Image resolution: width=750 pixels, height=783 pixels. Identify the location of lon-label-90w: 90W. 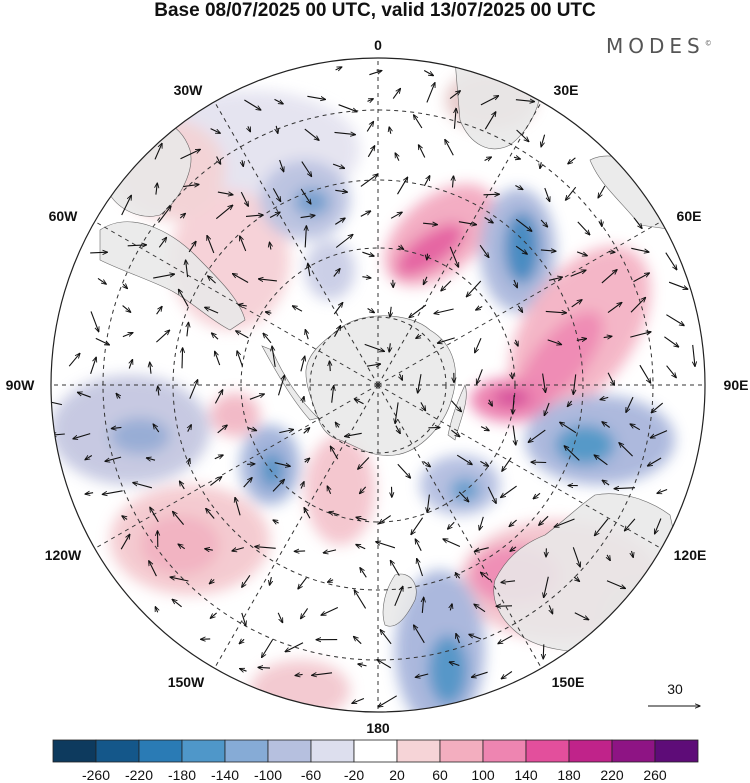
(21, 385).